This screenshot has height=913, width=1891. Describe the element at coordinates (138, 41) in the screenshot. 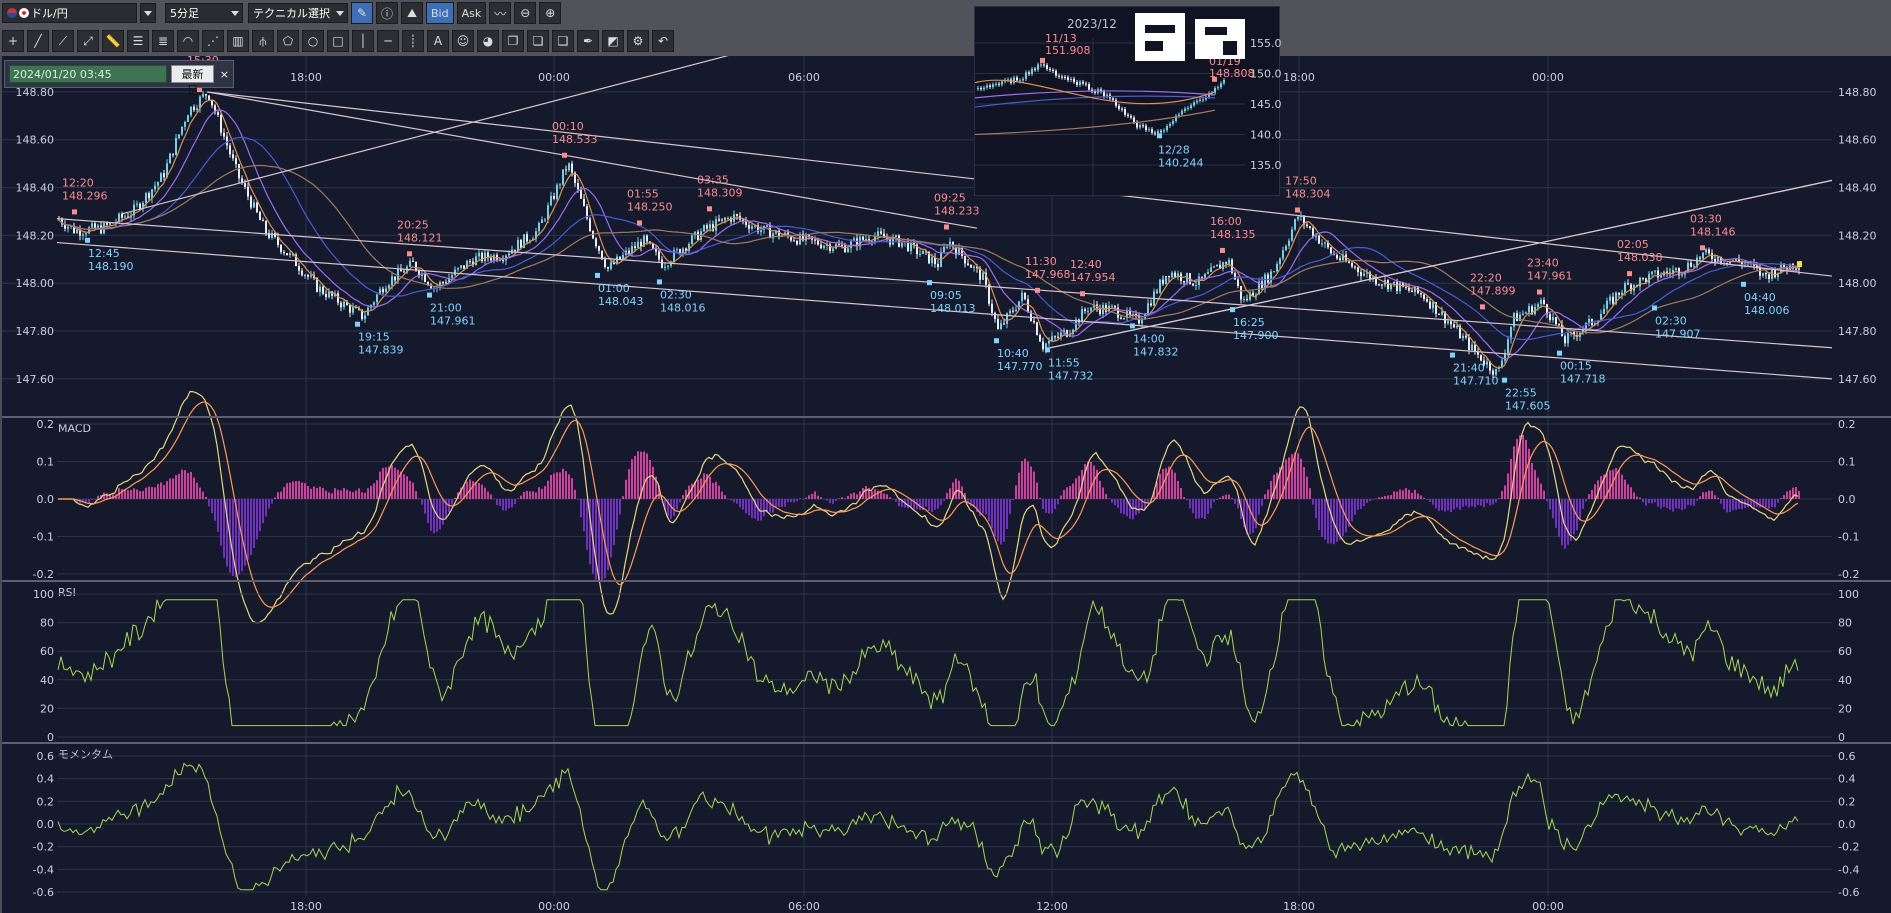

I see `hline-tool-icon: ☰` at that location.